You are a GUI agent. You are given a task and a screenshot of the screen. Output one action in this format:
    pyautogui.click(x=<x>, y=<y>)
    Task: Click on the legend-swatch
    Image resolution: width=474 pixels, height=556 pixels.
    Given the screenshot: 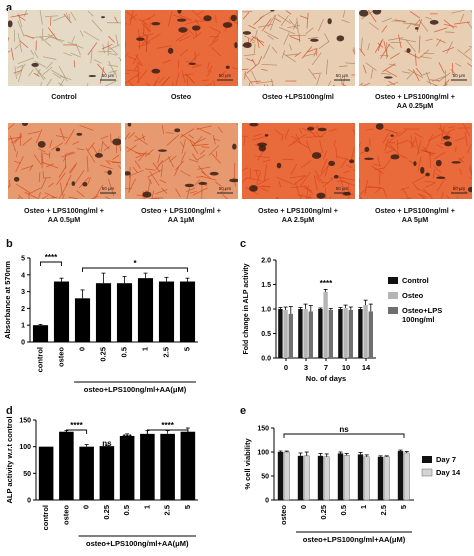 What is the action you would take?
    pyautogui.click(x=427, y=472)
    